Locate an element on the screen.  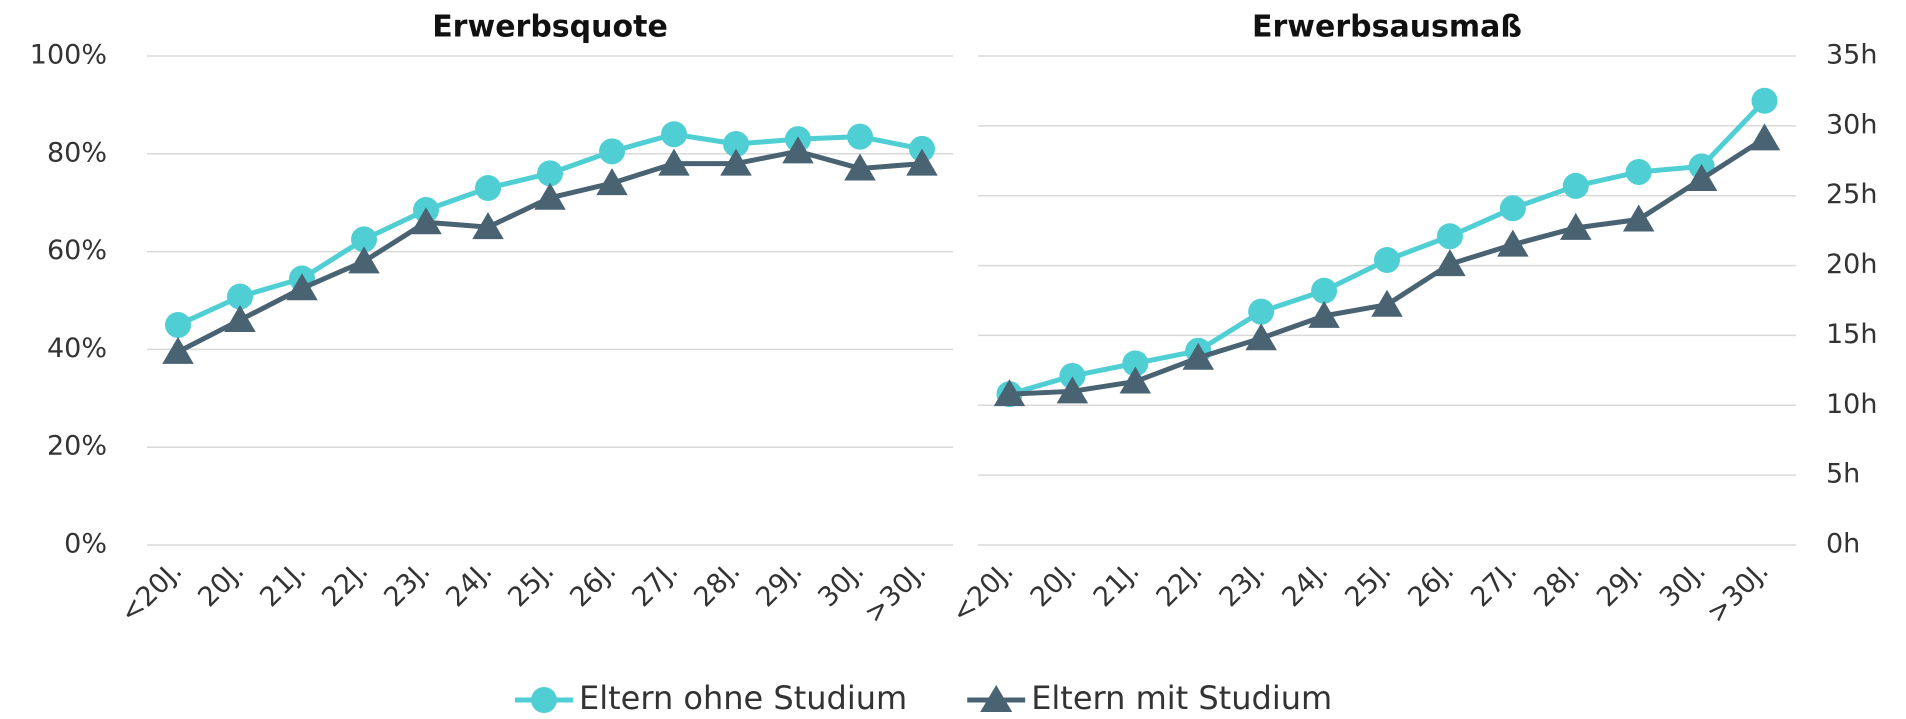
y-tick-label: 100% is located at coordinates (68, 55).